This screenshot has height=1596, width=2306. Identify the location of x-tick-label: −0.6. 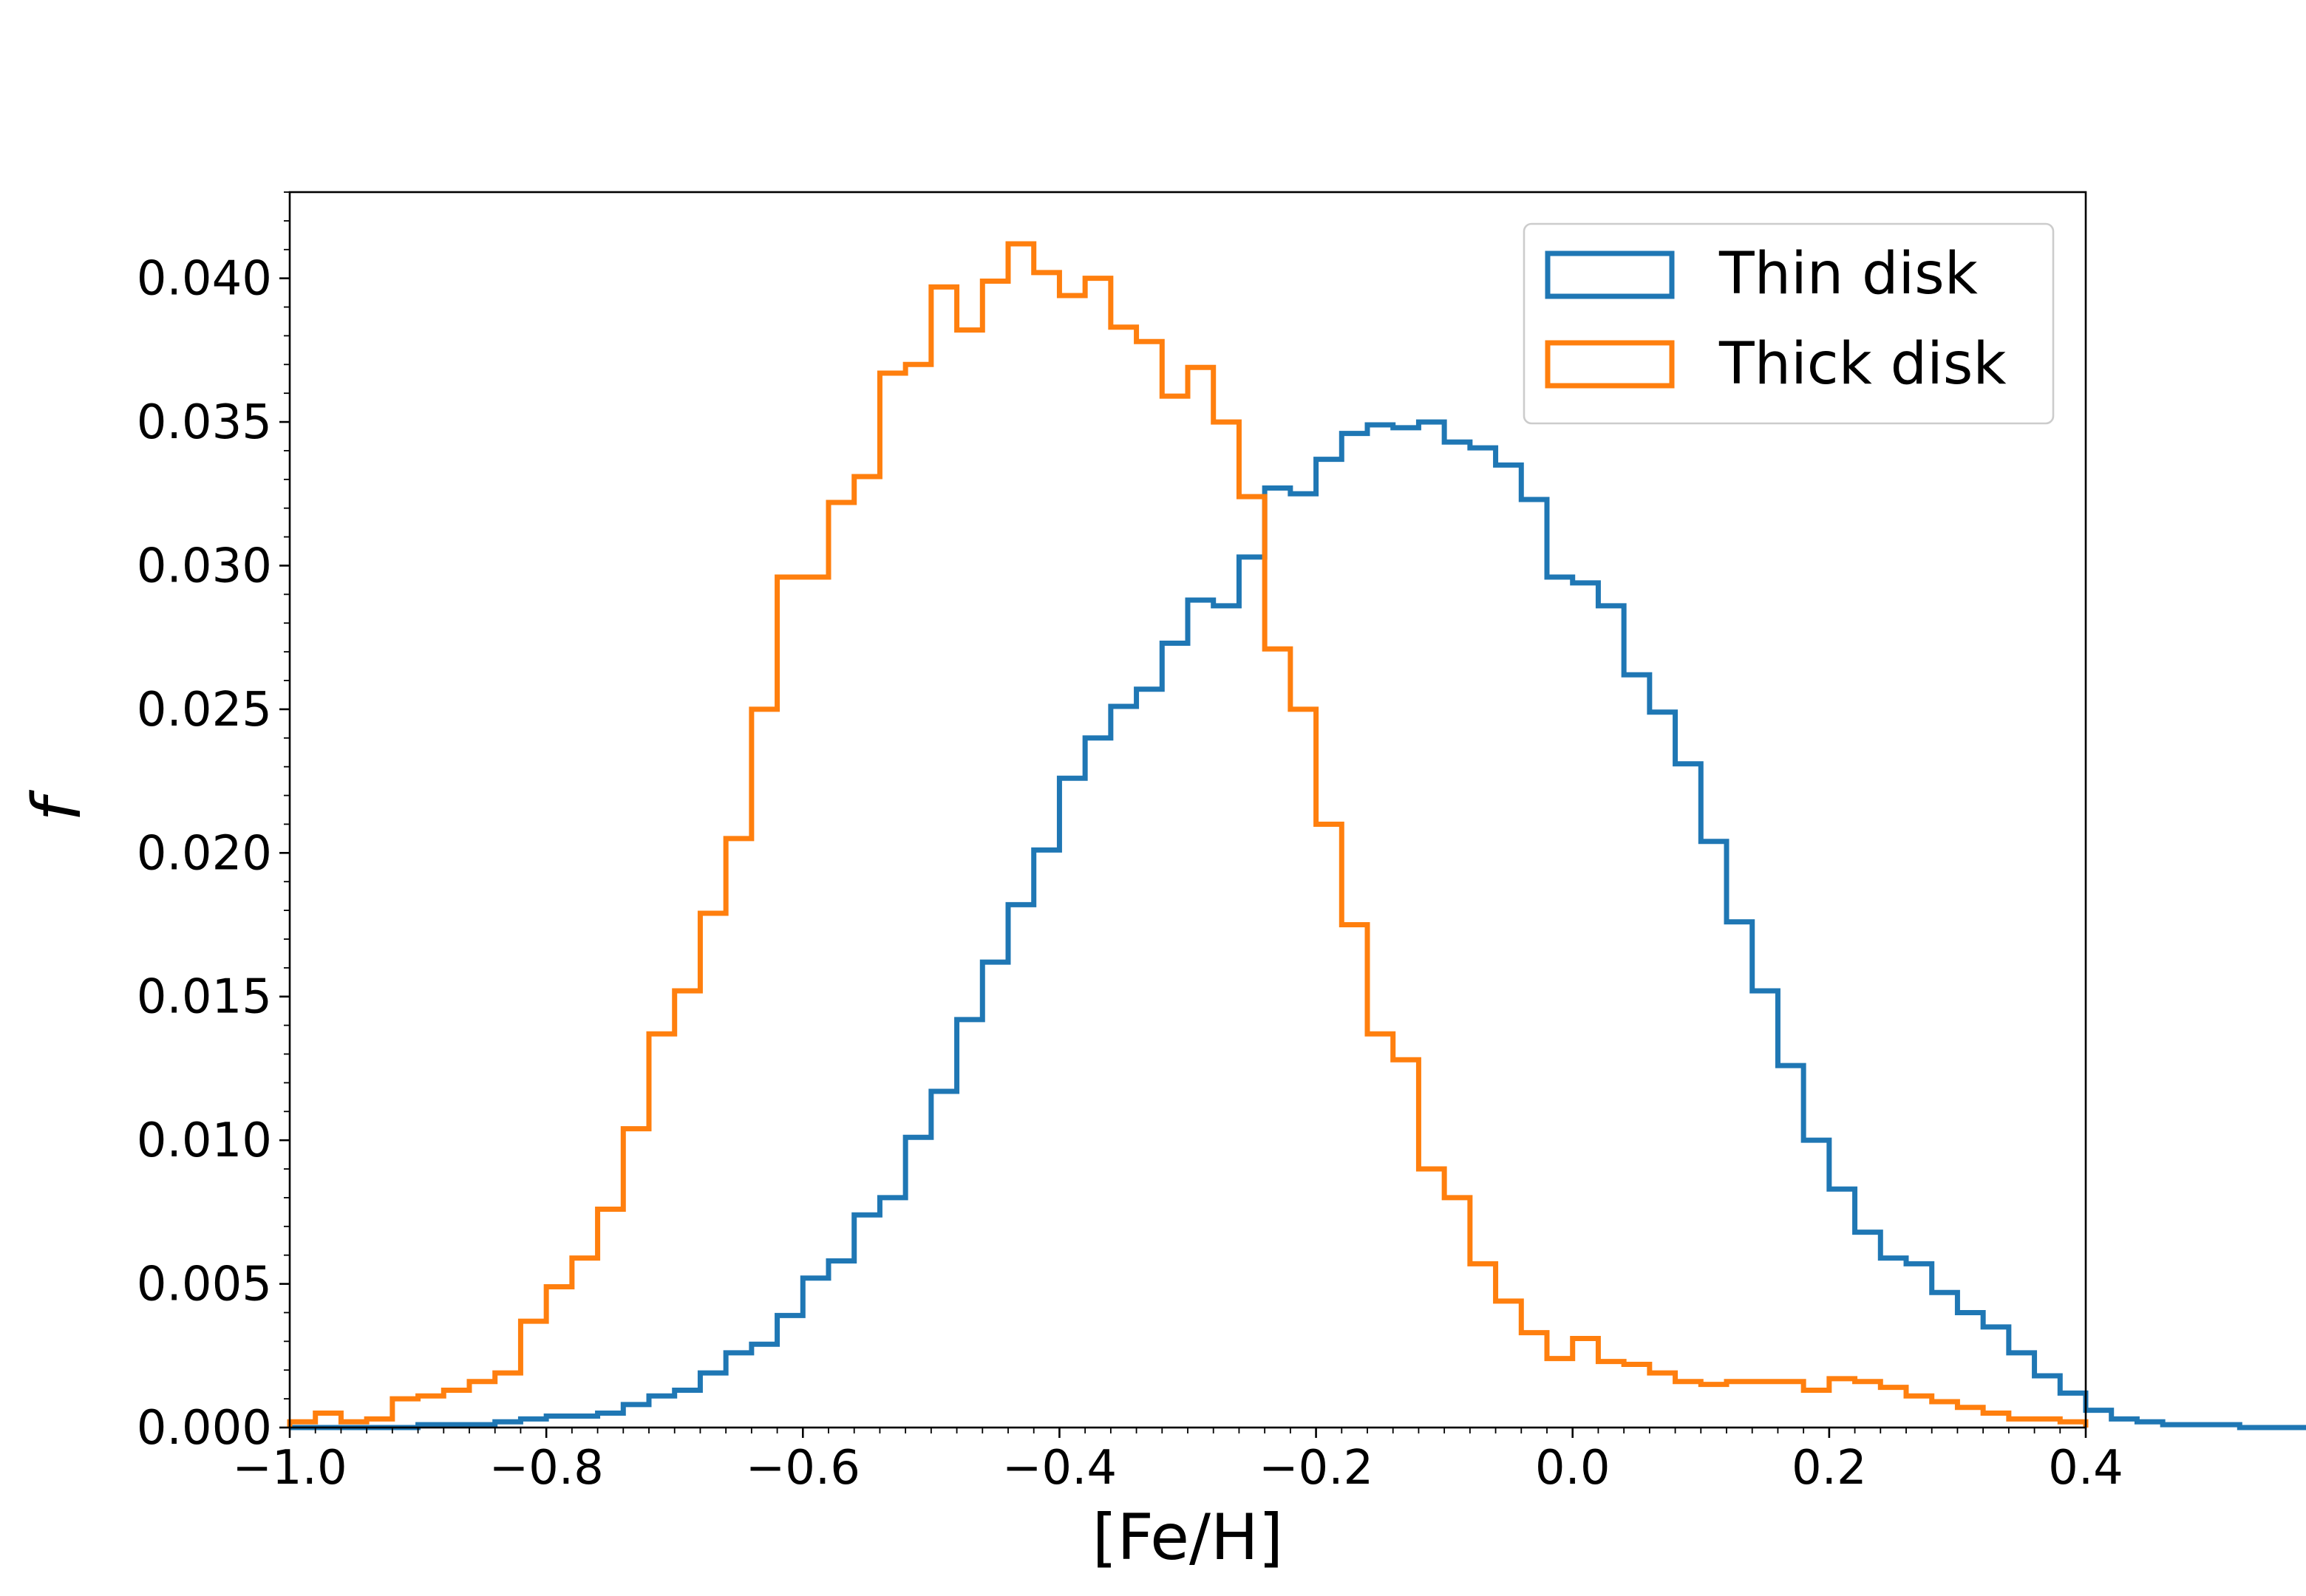
(803, 1468).